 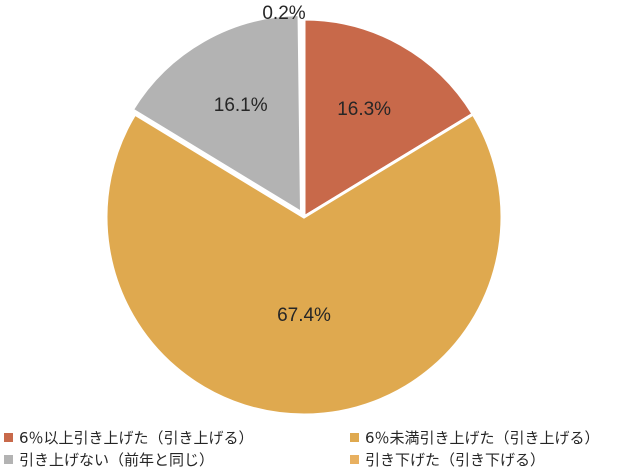 What do you see at coordinates (482, 437) in the screenshot?
I see `legend-label: 6％未満引き上げた（引き上げる）` at bounding box center [482, 437].